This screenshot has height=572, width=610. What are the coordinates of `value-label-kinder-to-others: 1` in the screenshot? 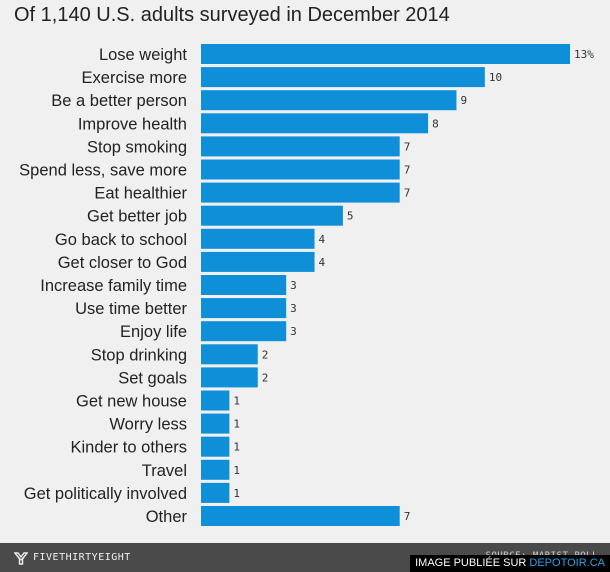 It's located at (236, 447).